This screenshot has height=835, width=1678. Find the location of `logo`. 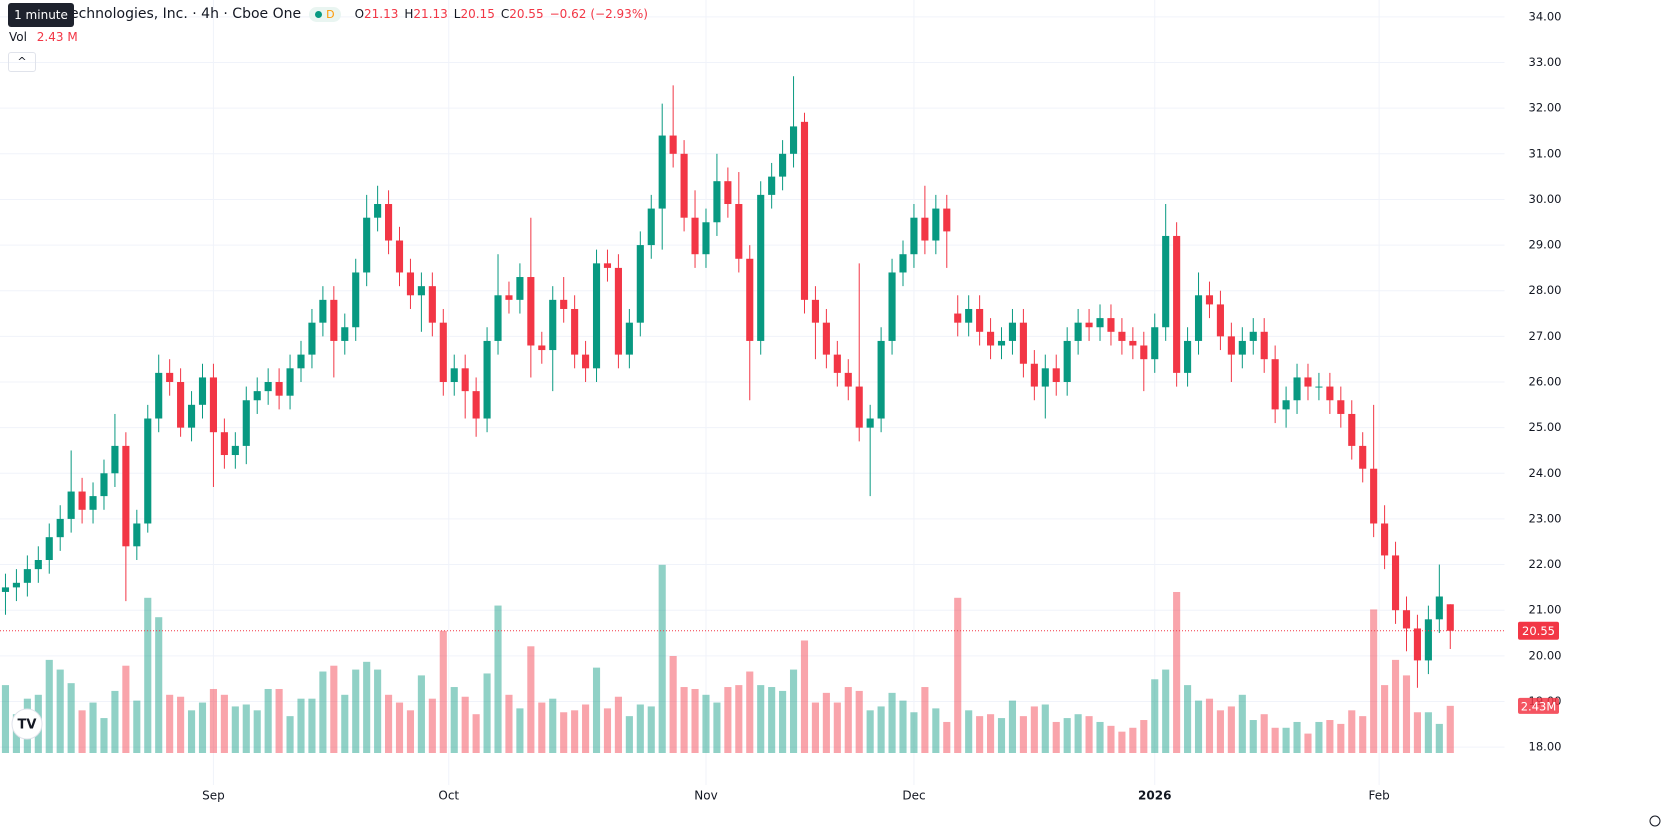

logo is located at coordinates (27, 724).